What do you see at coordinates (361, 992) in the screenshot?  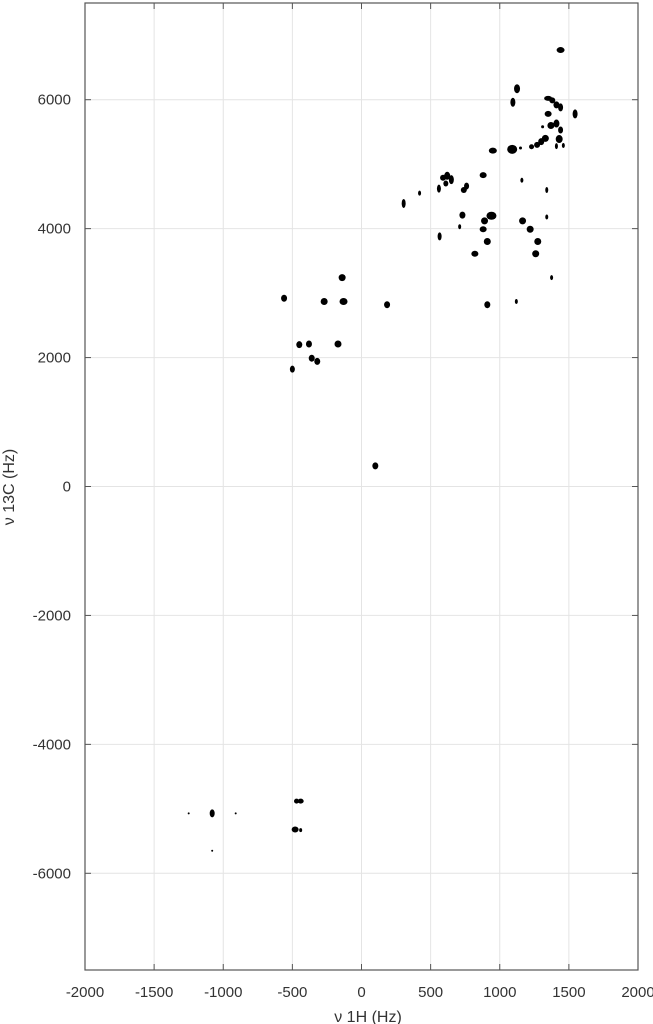 I see `x-tick-label: 0` at bounding box center [361, 992].